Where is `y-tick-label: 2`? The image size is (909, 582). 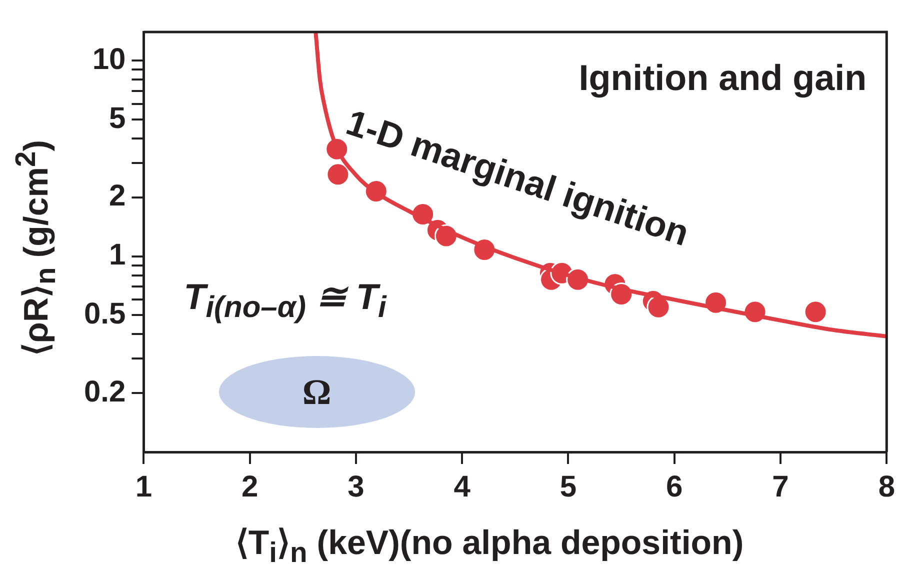 y-tick-label: 2 is located at coordinates (117, 196).